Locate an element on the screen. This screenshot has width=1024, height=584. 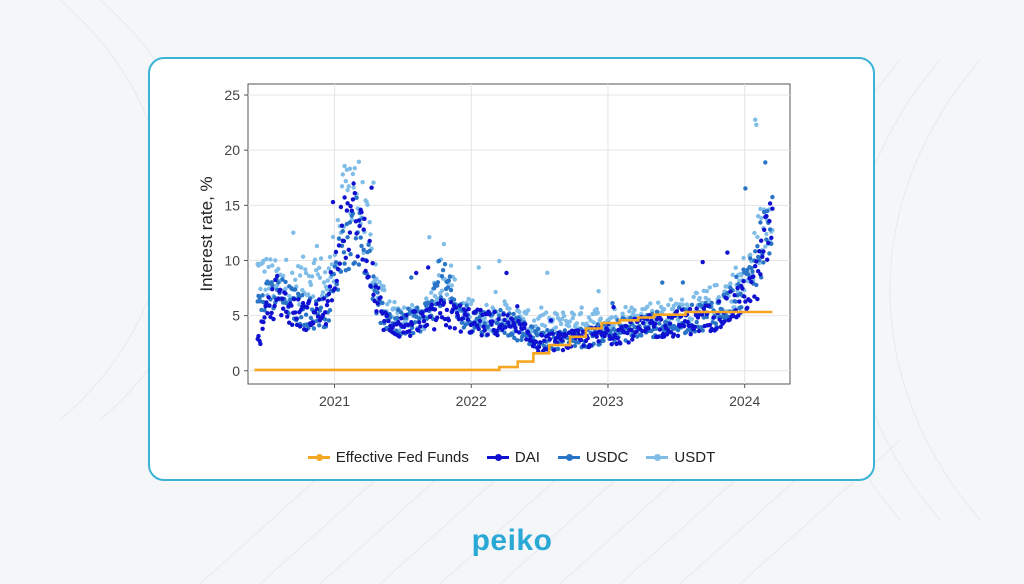
legend-label: USDT is located at coordinates (695, 457).